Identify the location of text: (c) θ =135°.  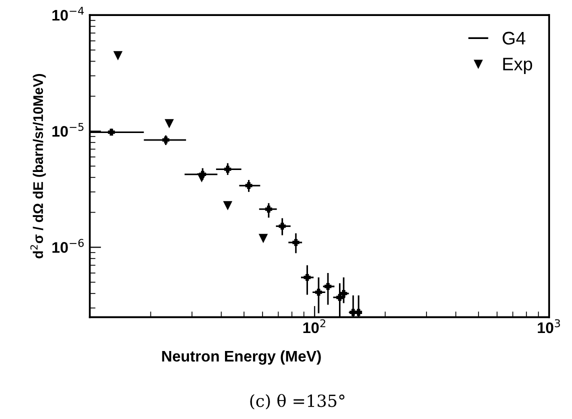
(297, 402).